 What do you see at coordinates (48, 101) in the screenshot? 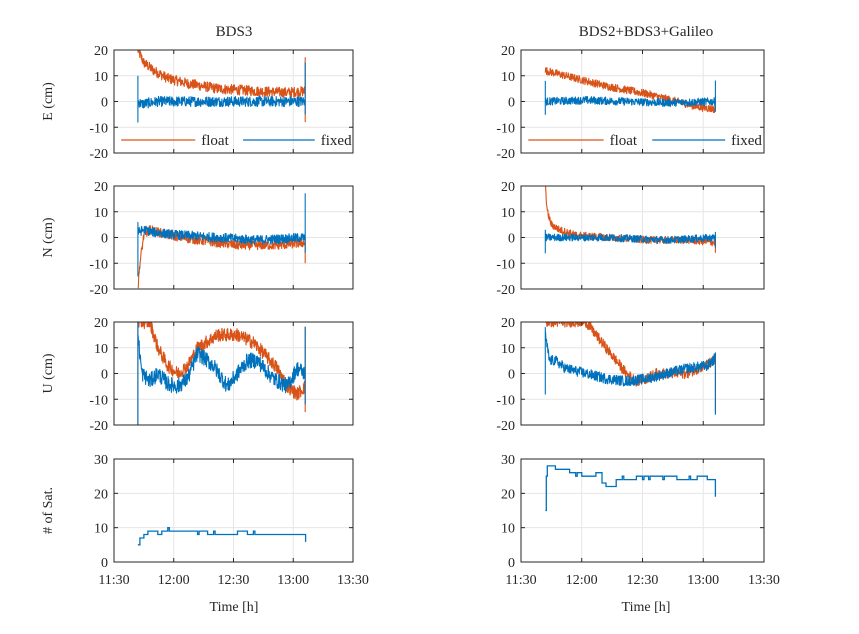
I see `y-axis-label: E (cm)` at bounding box center [48, 101].